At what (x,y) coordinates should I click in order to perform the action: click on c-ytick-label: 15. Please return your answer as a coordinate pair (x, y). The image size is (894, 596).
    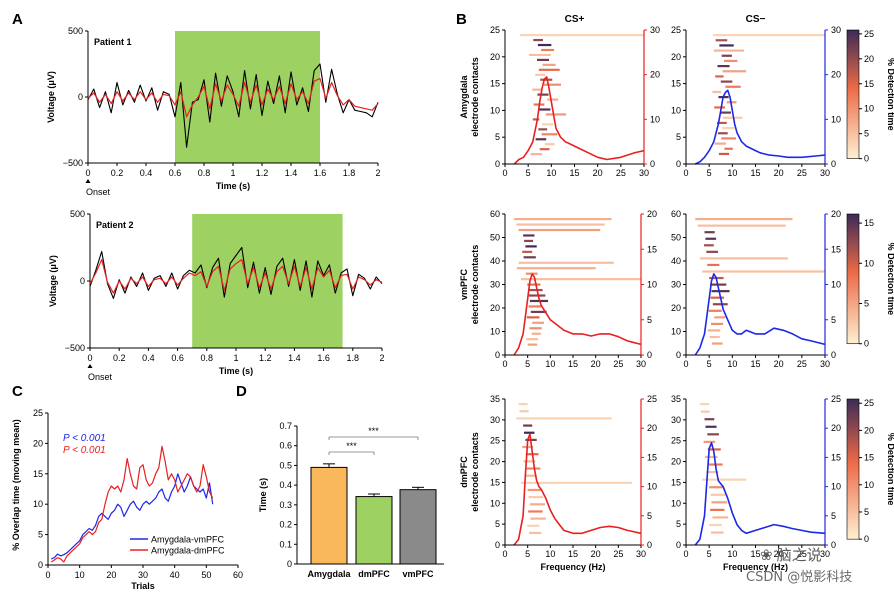
    Looking at the image, I should click on (38, 474).